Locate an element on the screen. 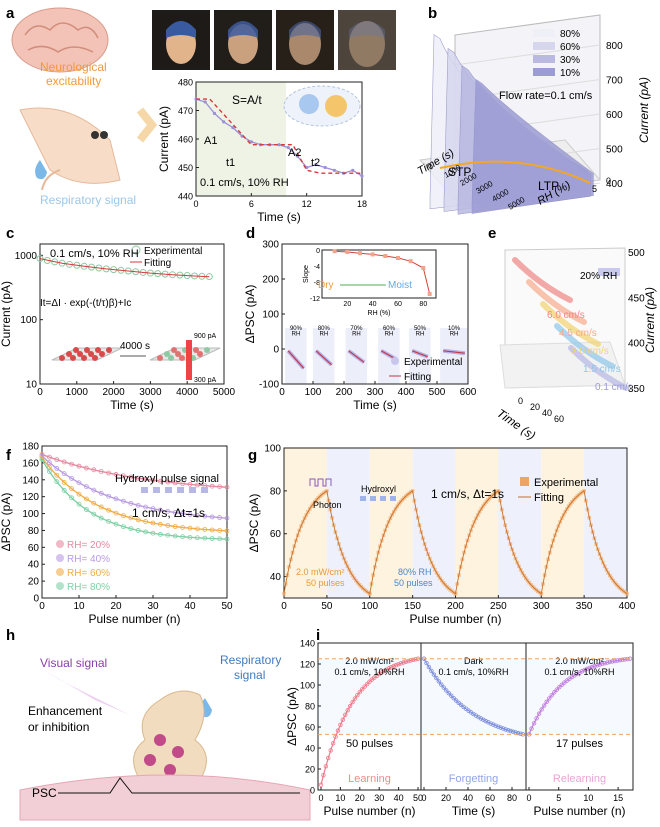  y-tick-label: 140 is located at coordinates (307, 644).